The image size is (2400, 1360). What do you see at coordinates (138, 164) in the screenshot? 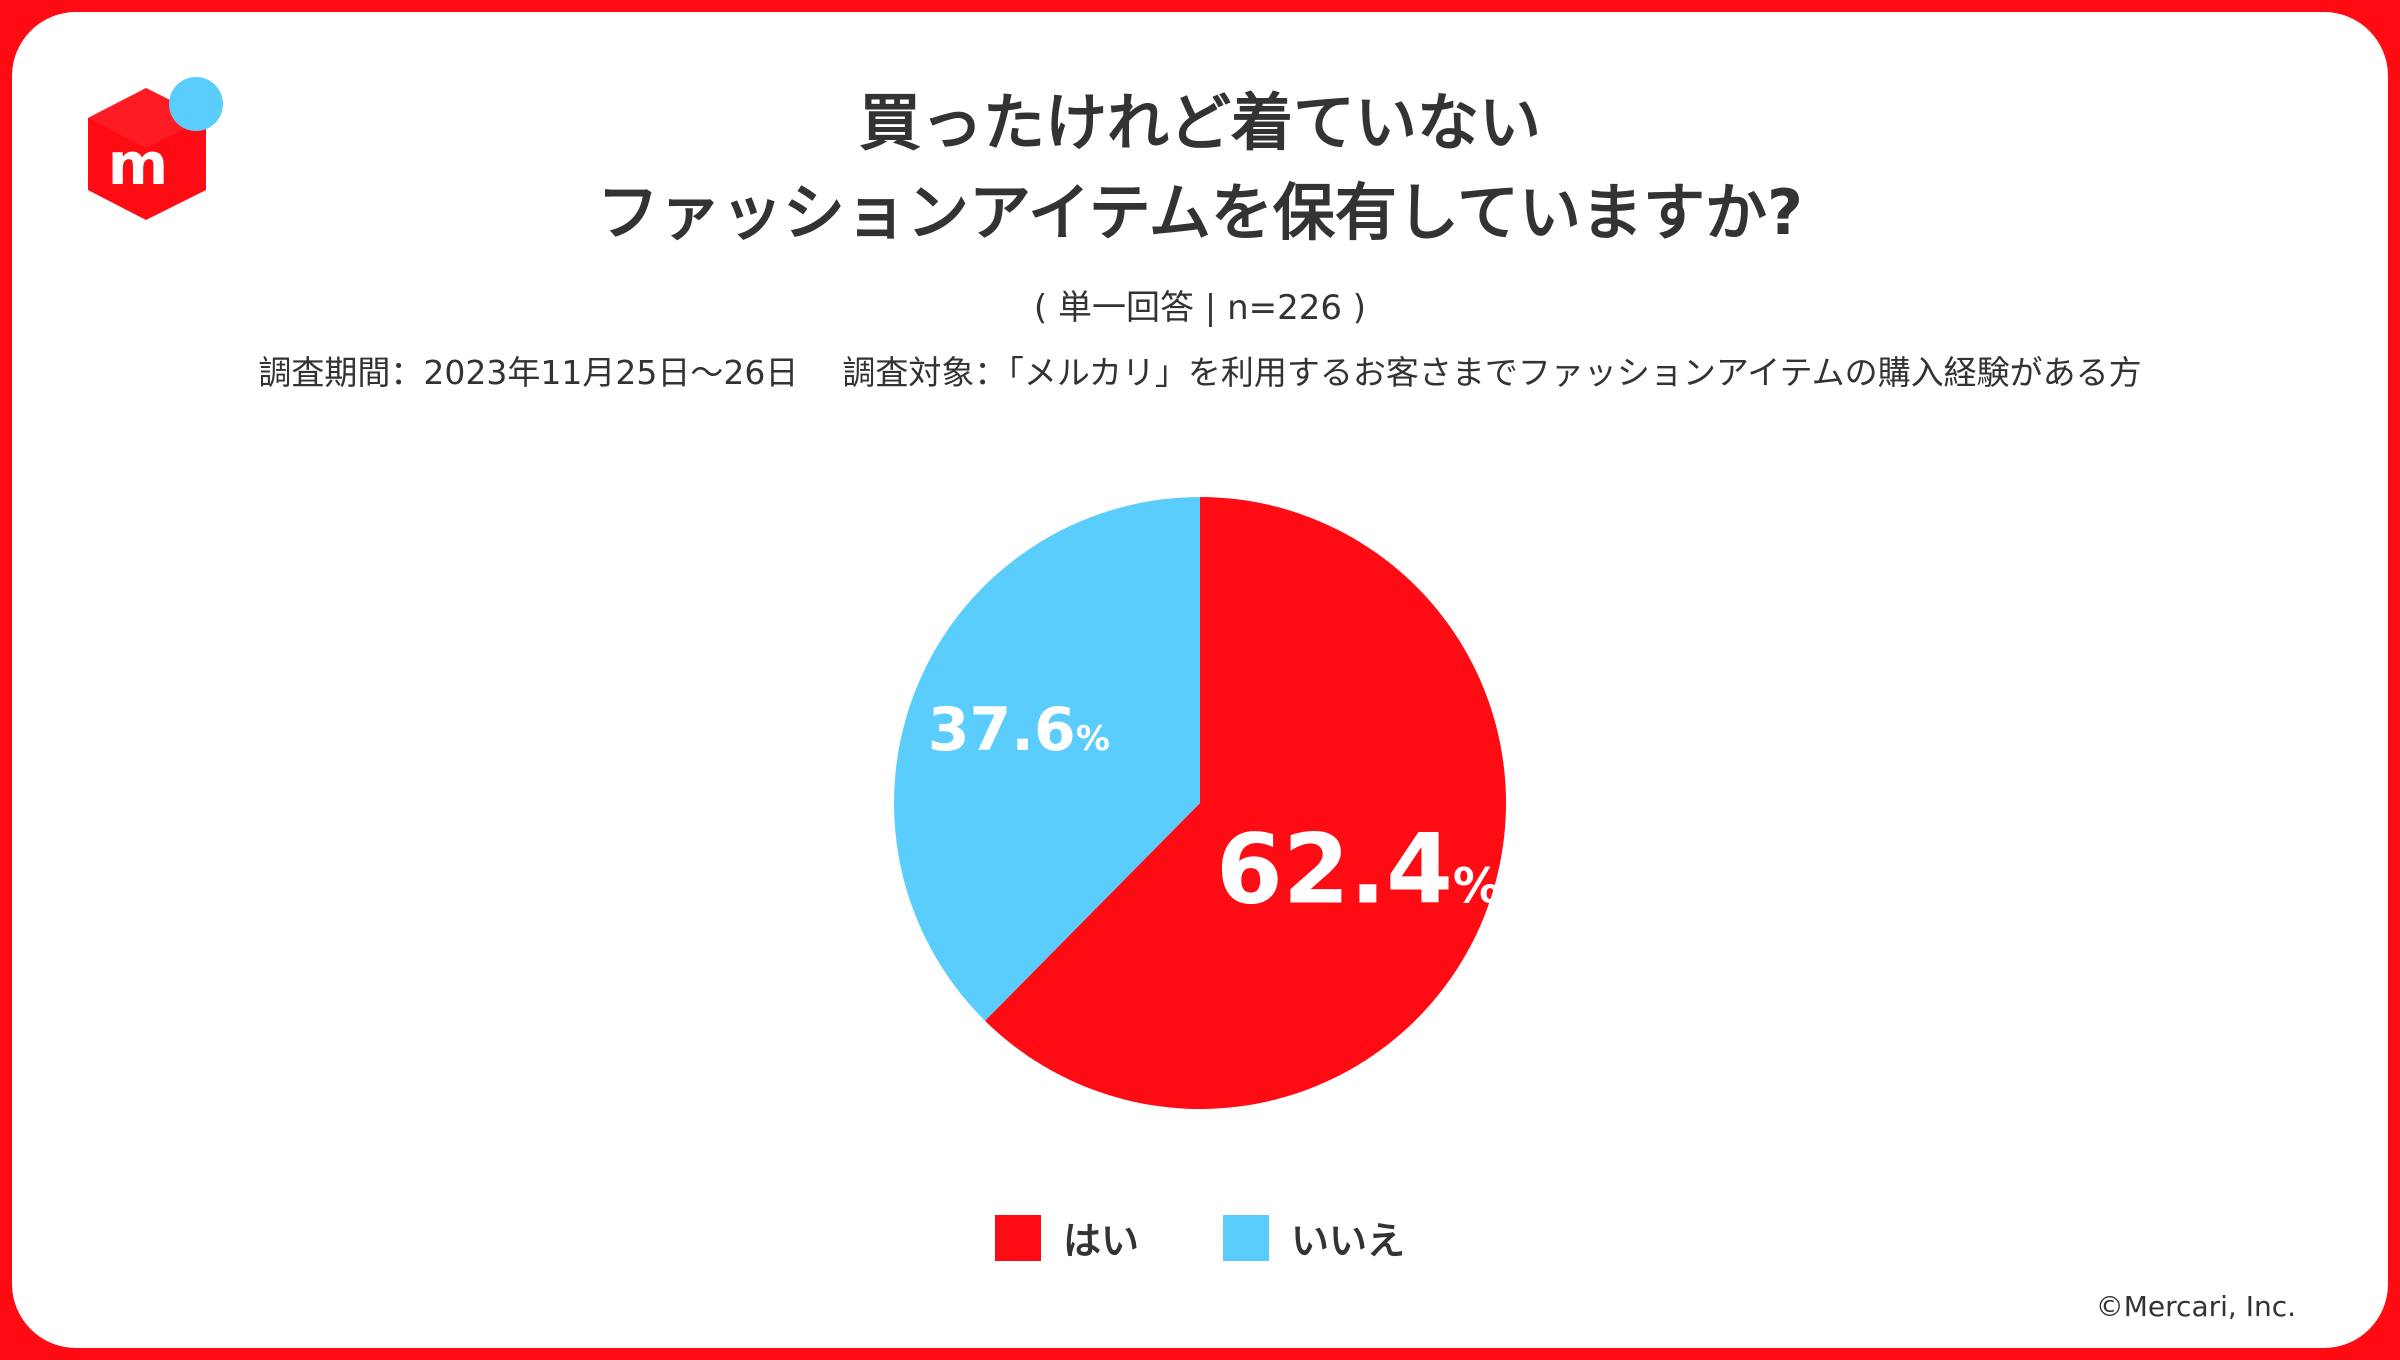
I see `logo-letter: m` at bounding box center [138, 164].